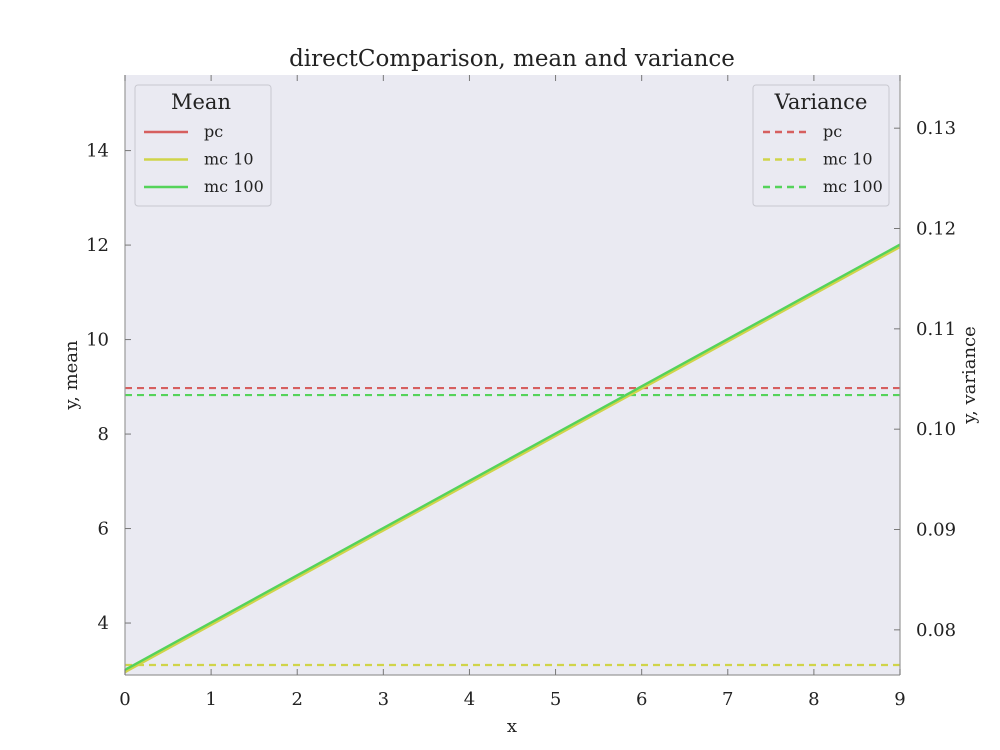 The image size is (1000, 750). Describe the element at coordinates (936, 329) in the screenshot. I see `y-tick-label-right: 0.11` at that location.